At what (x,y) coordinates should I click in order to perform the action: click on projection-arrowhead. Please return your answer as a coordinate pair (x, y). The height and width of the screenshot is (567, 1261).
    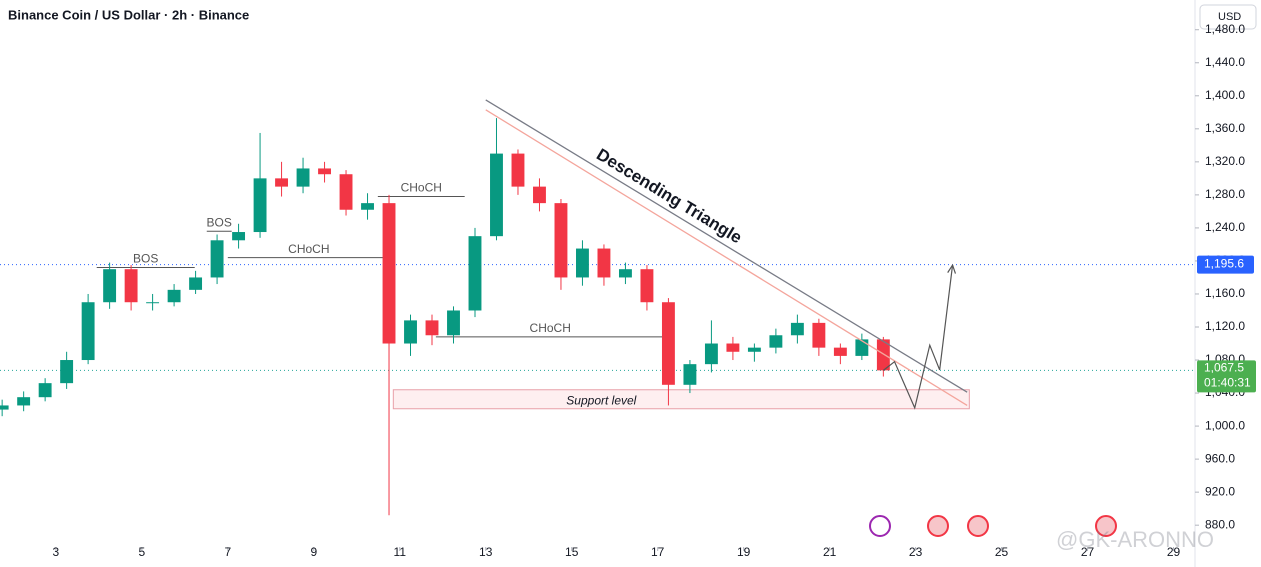
    Looking at the image, I should click on (952, 268).